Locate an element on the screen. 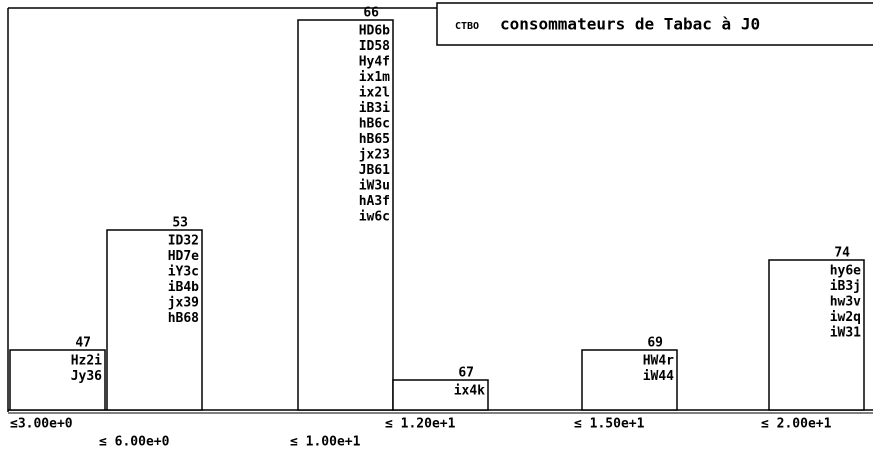 The height and width of the screenshot is (456, 873). bar-item: ix2l is located at coordinates (374, 93).